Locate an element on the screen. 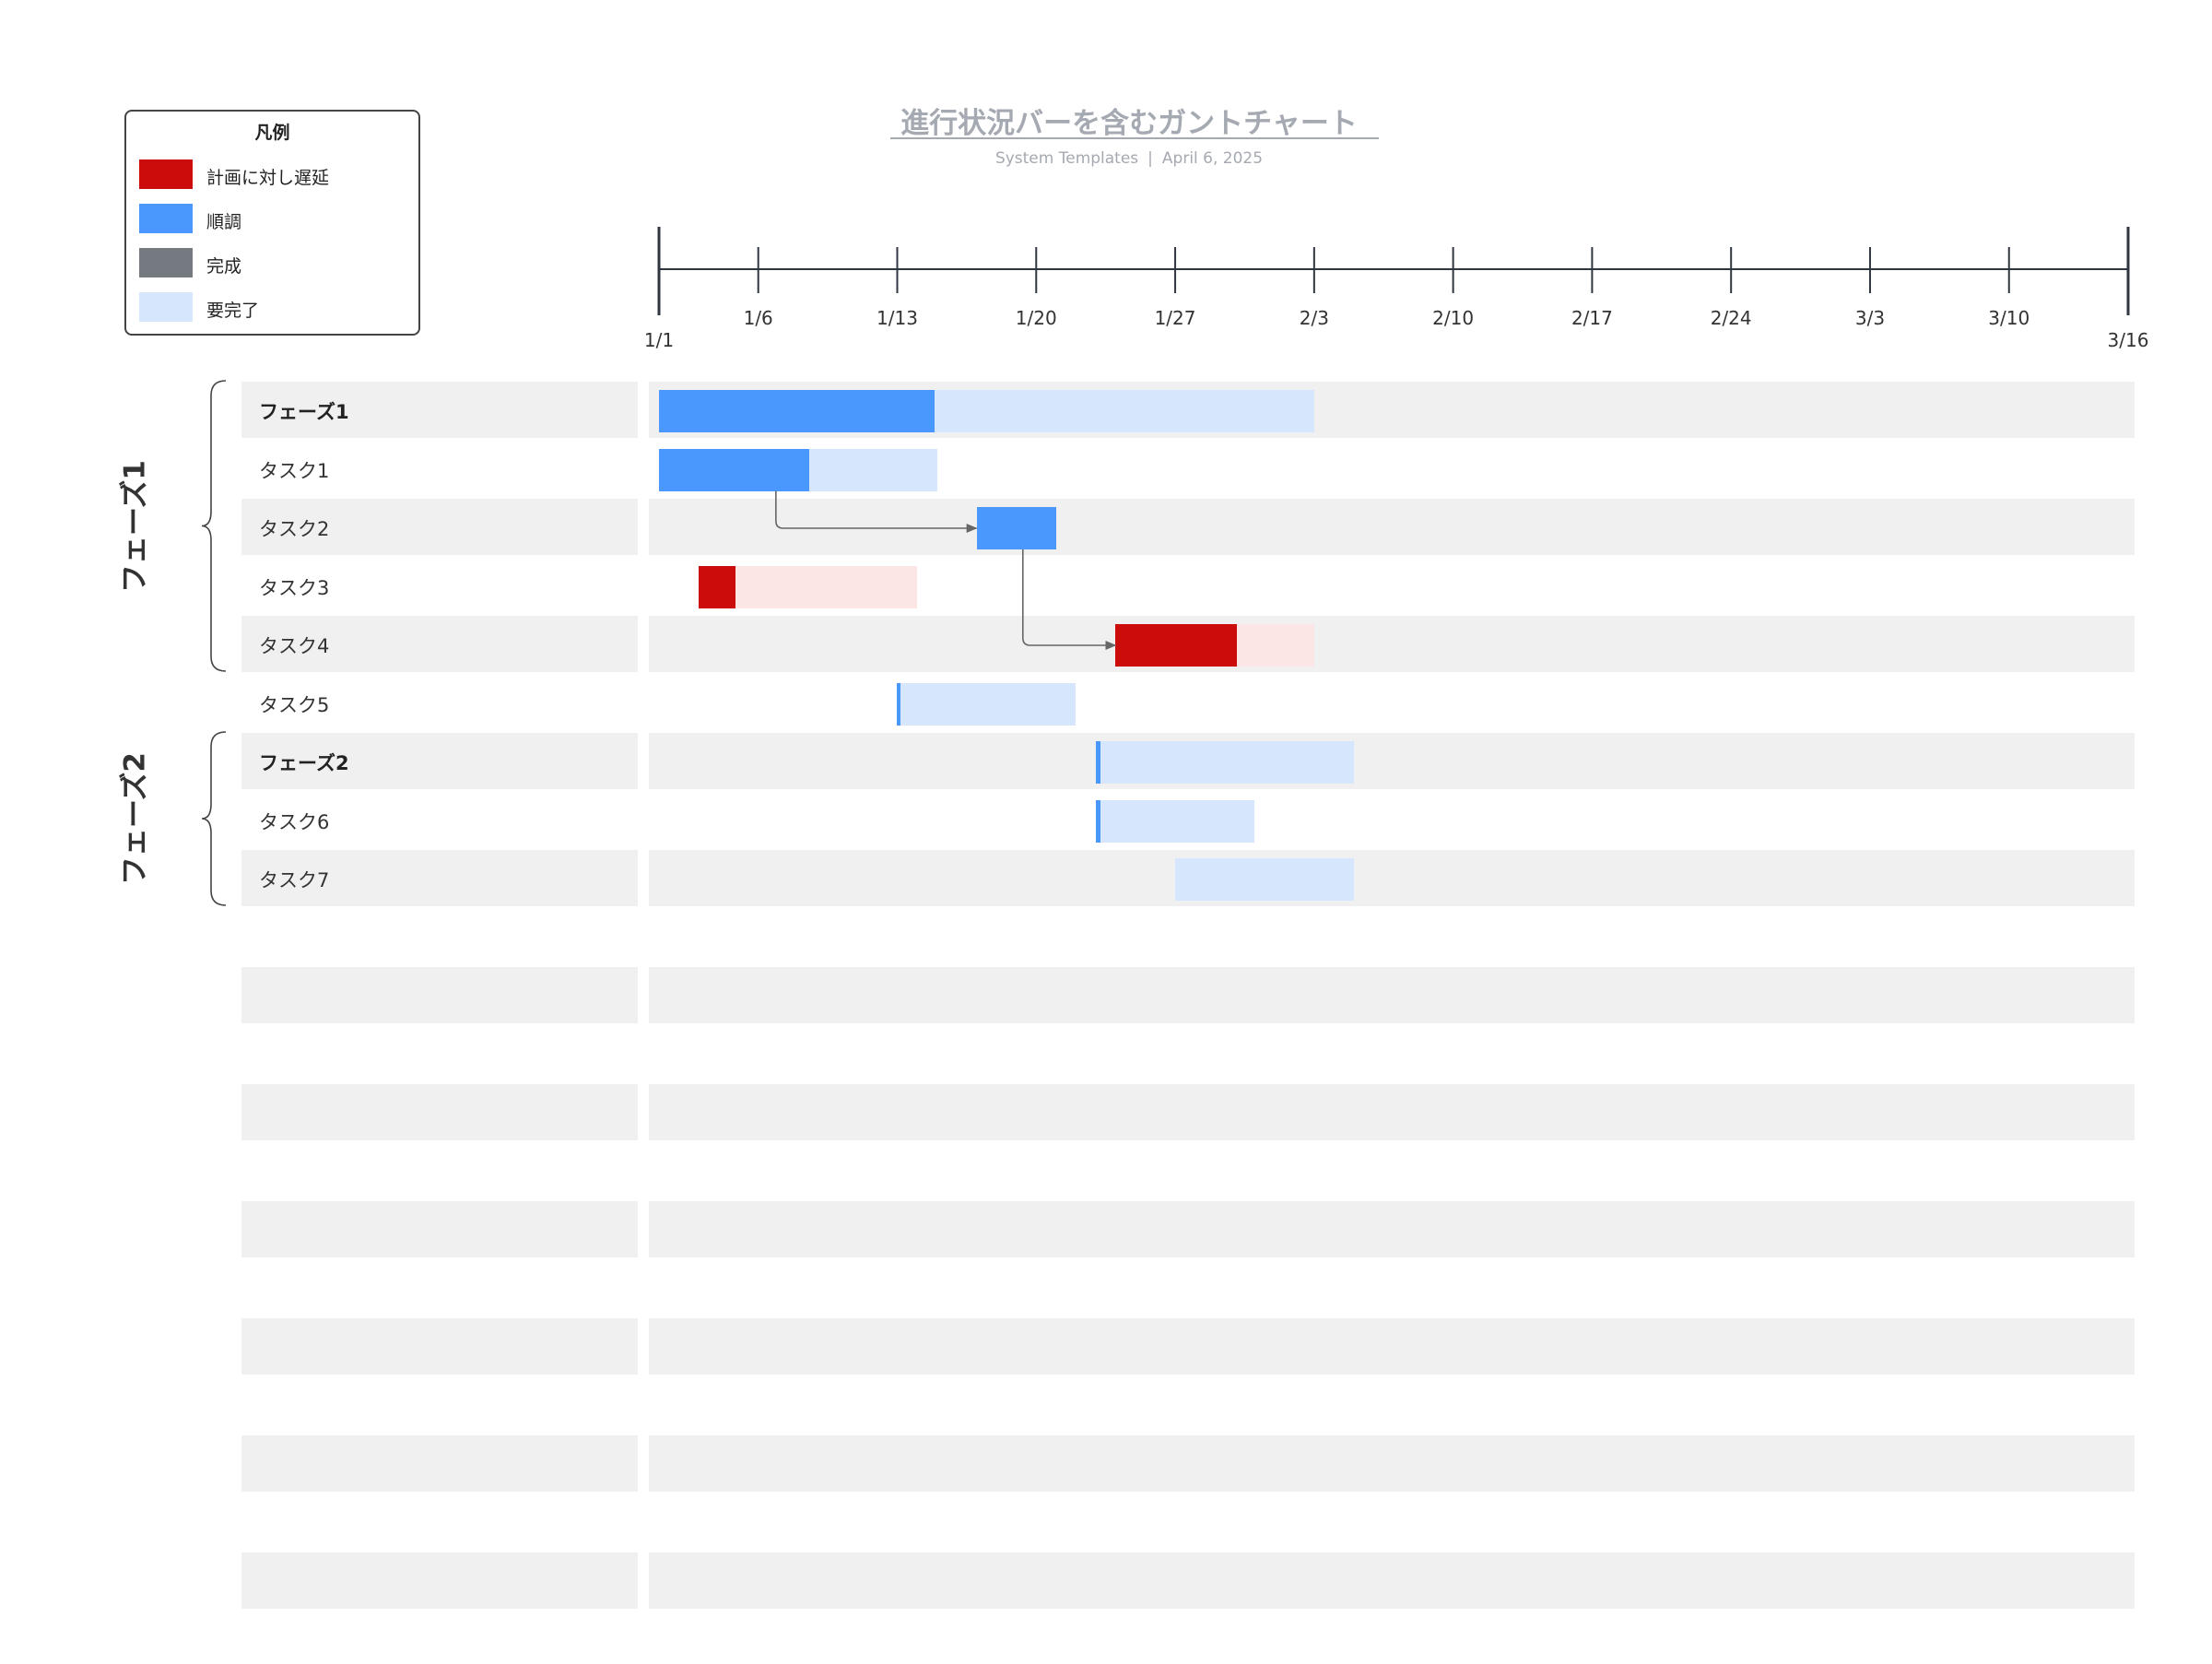 The height and width of the screenshot is (1664, 2212). legend-swatch-on-track is located at coordinates (166, 218).